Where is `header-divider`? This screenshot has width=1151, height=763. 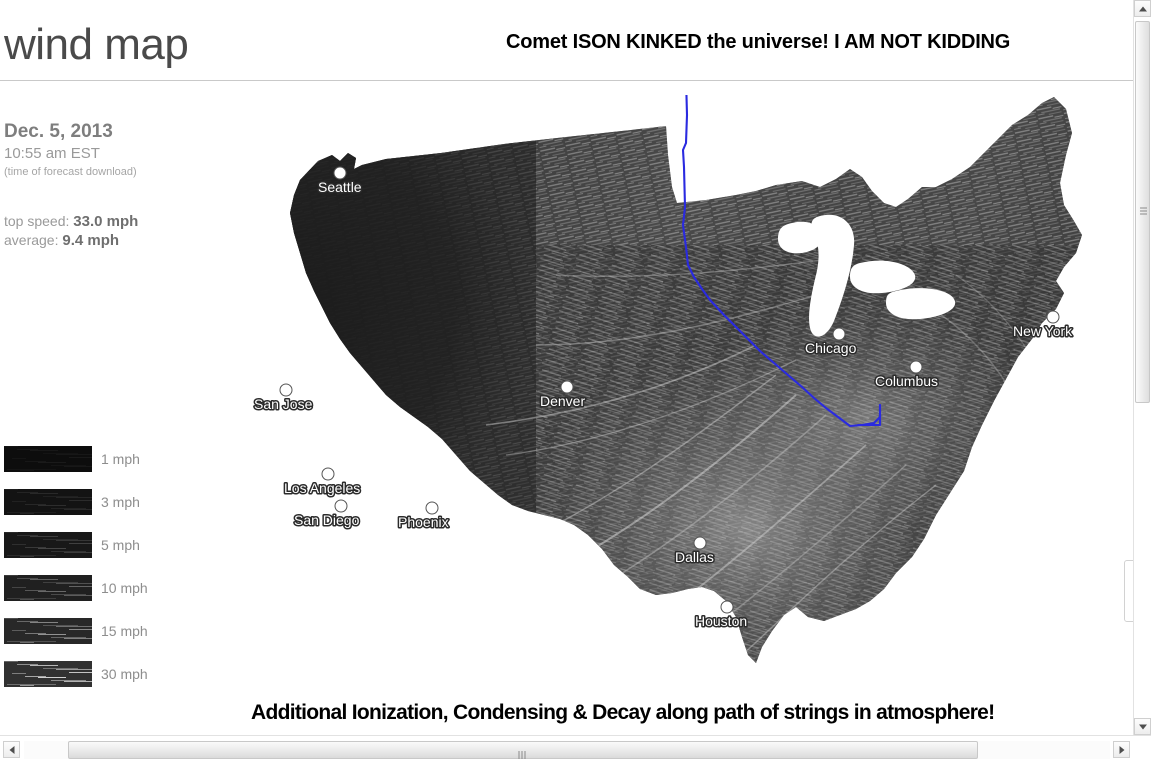
header-divider is located at coordinates (566, 80).